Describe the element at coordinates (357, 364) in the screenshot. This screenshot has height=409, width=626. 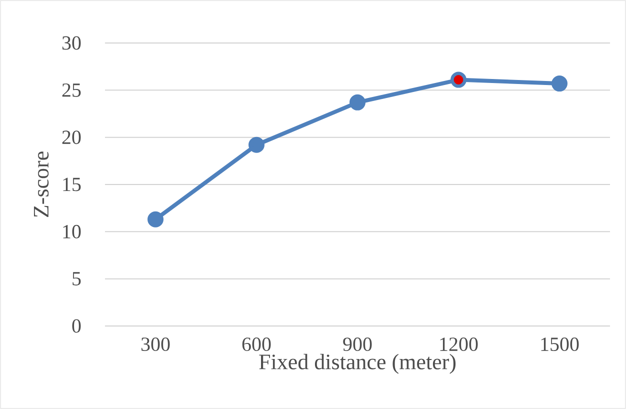
I see `x-axis-title: Fixed distance (meter)` at that location.